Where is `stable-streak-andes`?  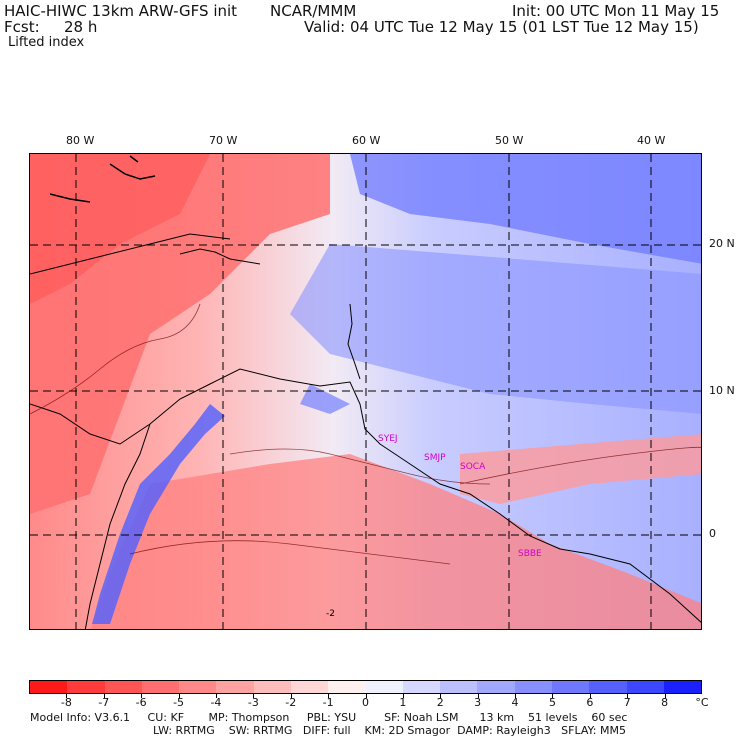 stable-streak-andes is located at coordinates (158, 514).